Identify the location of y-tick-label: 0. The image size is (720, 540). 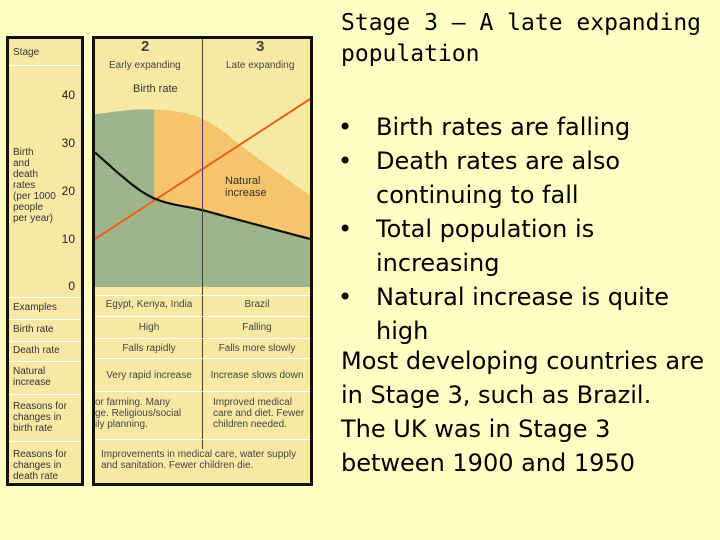
(71, 286).